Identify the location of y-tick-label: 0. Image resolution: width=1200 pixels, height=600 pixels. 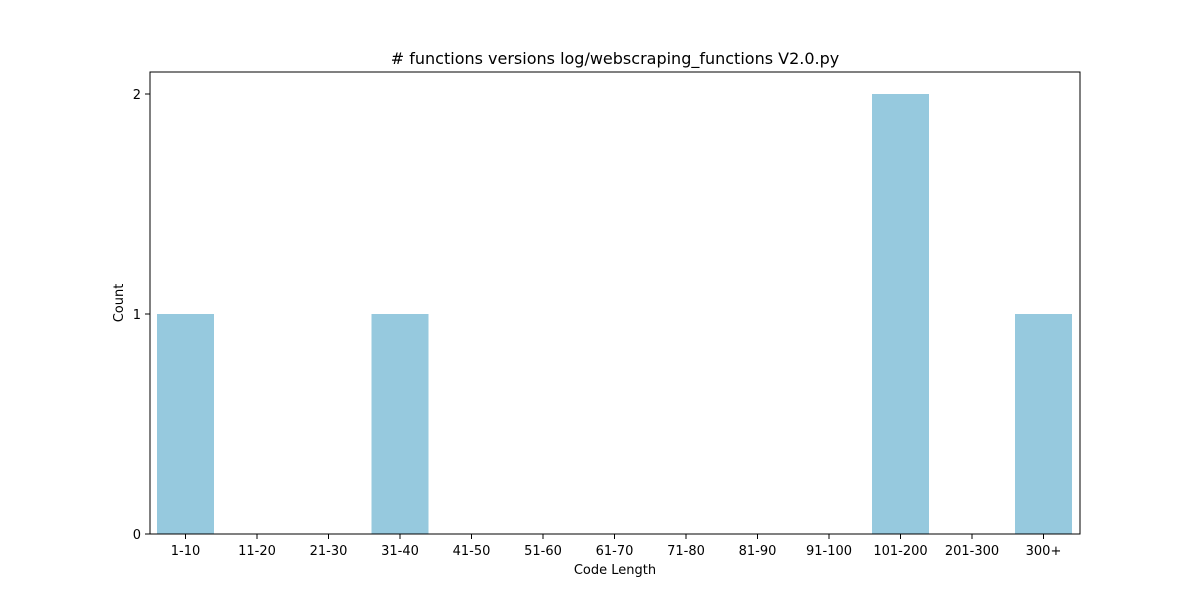
(137, 535).